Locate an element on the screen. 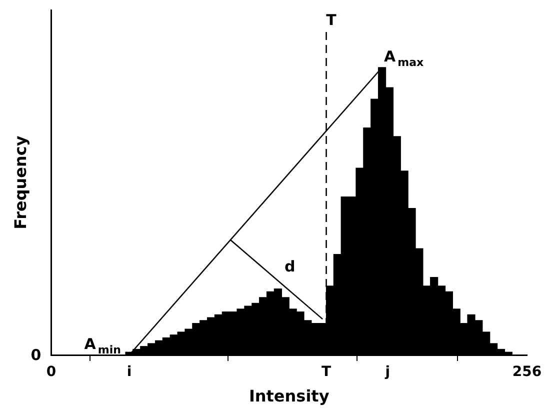 The image size is (547, 415). annotation: d is located at coordinates (290, 267).